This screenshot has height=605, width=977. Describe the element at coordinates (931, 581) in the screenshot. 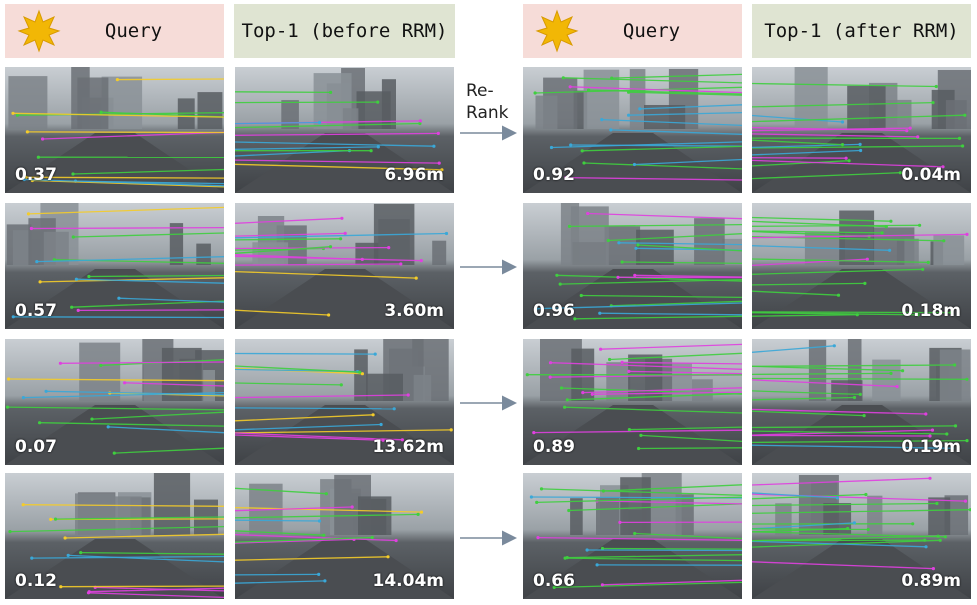

I see `distance-label: 0.89m` at that location.